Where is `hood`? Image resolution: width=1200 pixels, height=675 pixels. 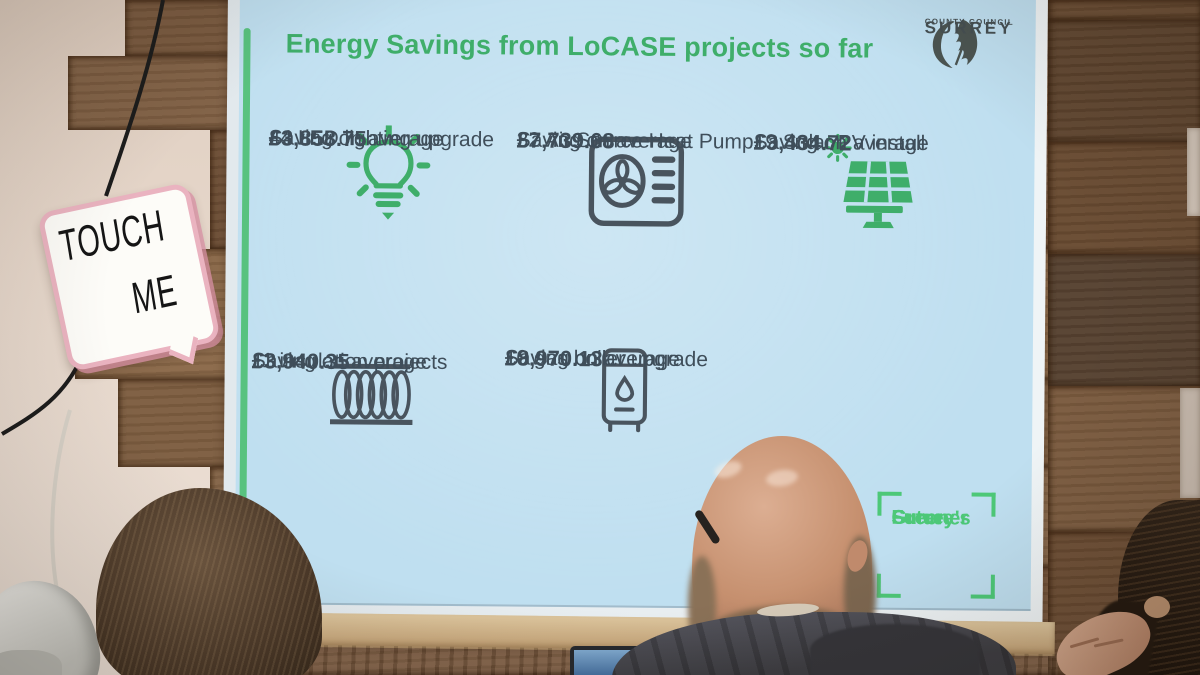 hood is located at coordinates (895, 649).